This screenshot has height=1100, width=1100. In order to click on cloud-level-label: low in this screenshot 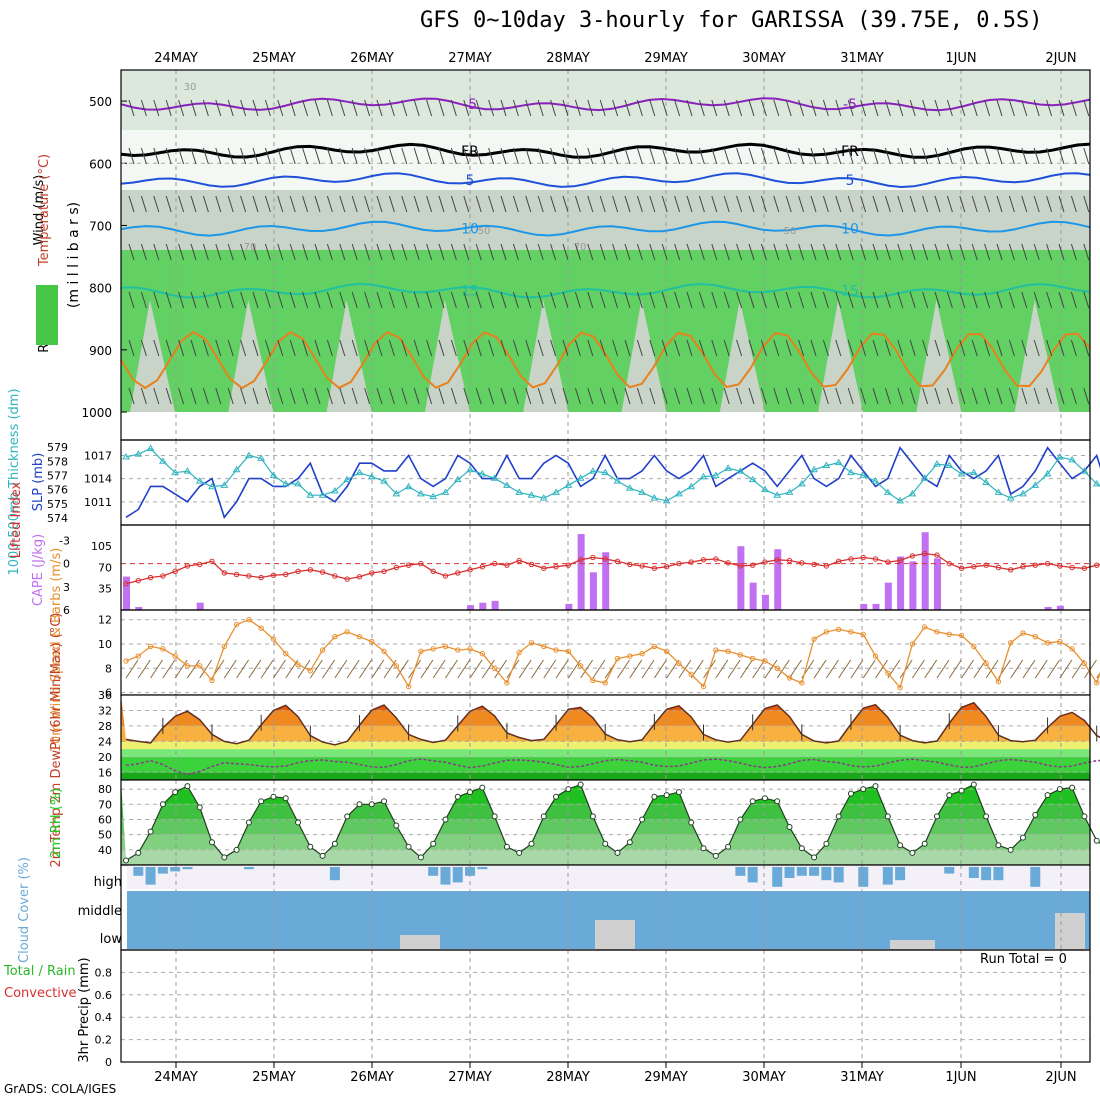, I will do `click(111, 939)`.